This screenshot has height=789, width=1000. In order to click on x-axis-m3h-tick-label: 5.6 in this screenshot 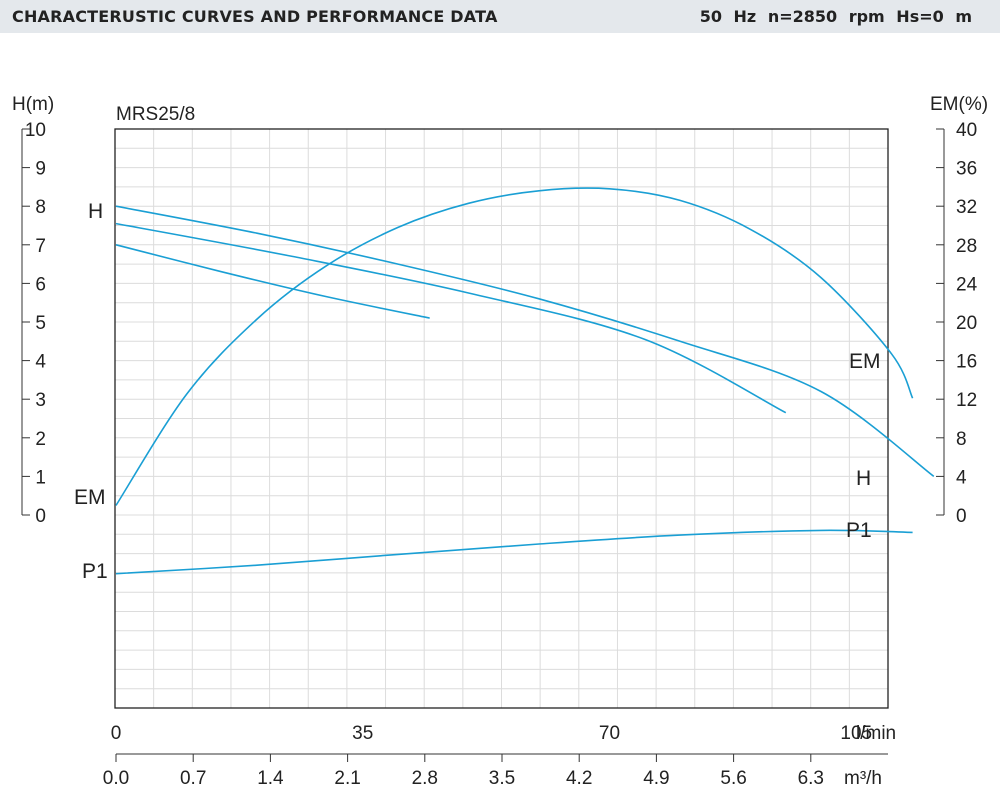, I will do `click(733, 778)`.